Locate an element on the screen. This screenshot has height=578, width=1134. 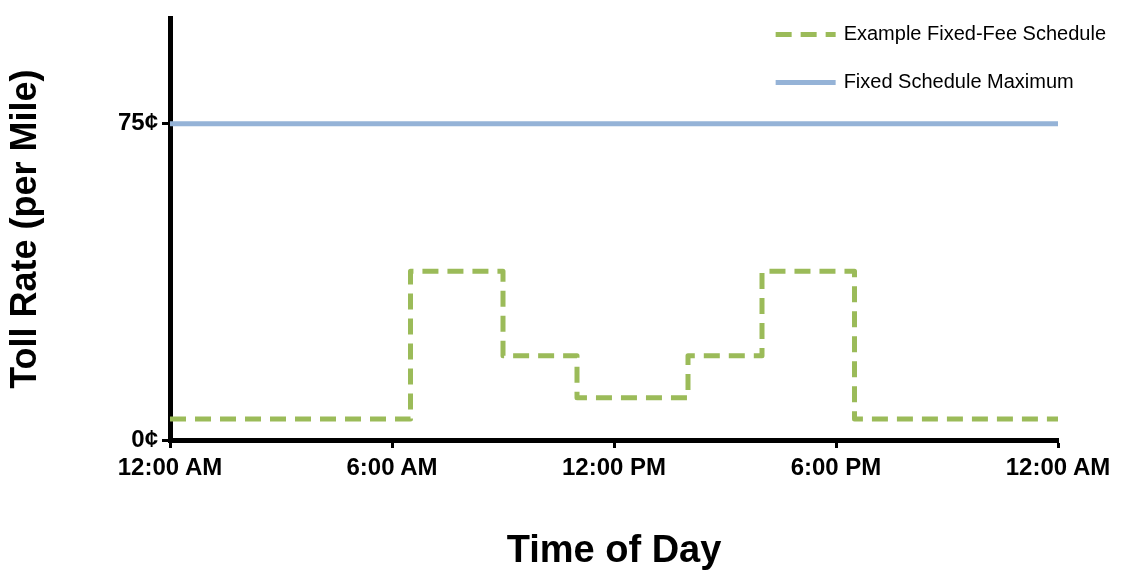
x-tick-label: 12:00 PM is located at coordinates (614, 467).